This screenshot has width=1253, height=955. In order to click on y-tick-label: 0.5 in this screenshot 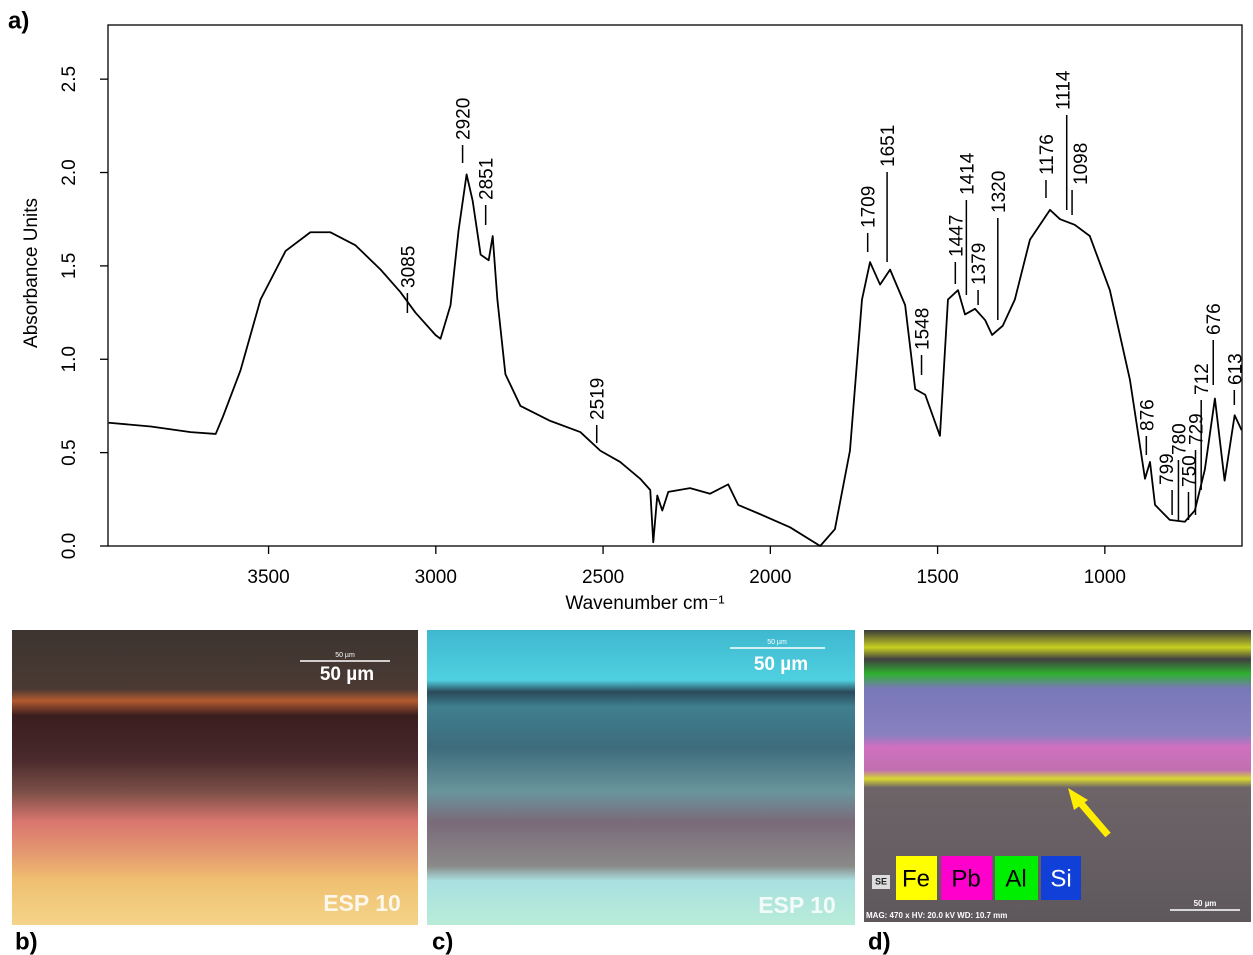, I will do `click(69, 452)`.